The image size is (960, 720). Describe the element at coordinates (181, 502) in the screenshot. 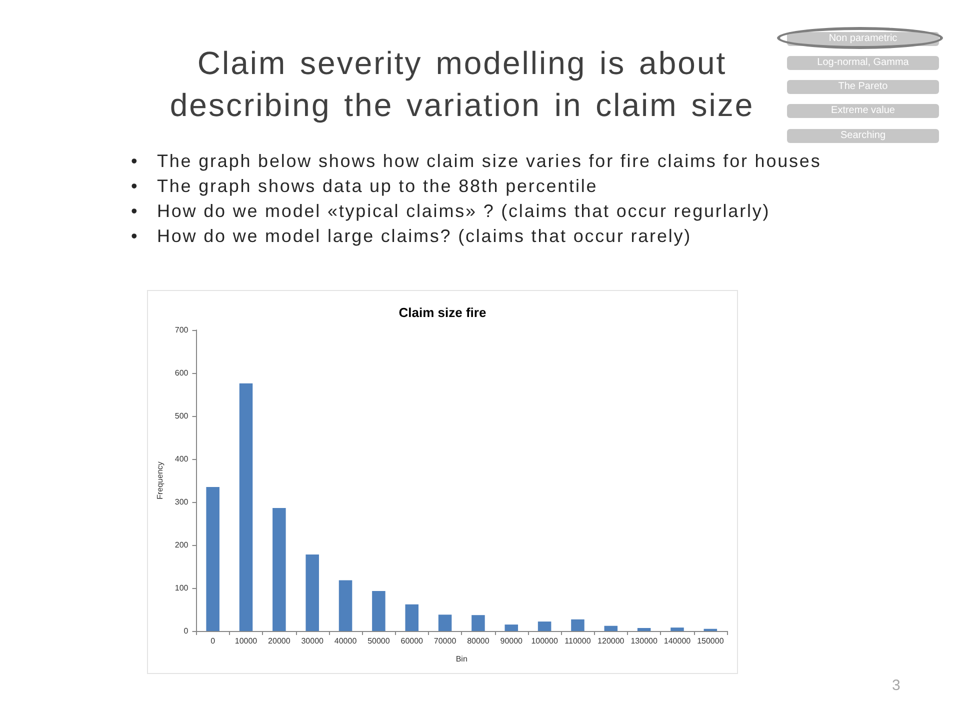

I see `y-tick-label: 300` at that location.